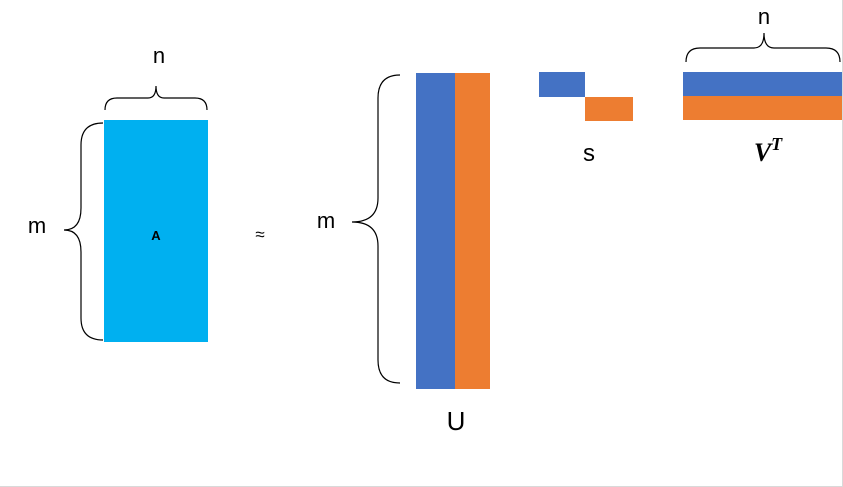  What do you see at coordinates (777, 144) in the screenshot?
I see `matrix-vt-label-sup: T` at bounding box center [777, 144].